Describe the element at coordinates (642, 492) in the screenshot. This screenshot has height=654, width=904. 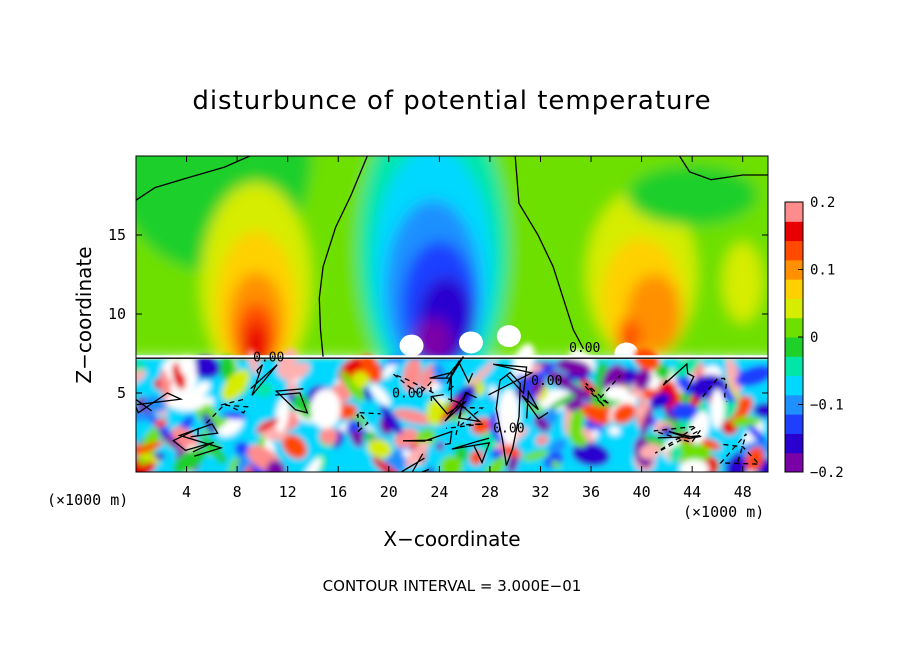
I see `x-tick-label: 40` at that location.